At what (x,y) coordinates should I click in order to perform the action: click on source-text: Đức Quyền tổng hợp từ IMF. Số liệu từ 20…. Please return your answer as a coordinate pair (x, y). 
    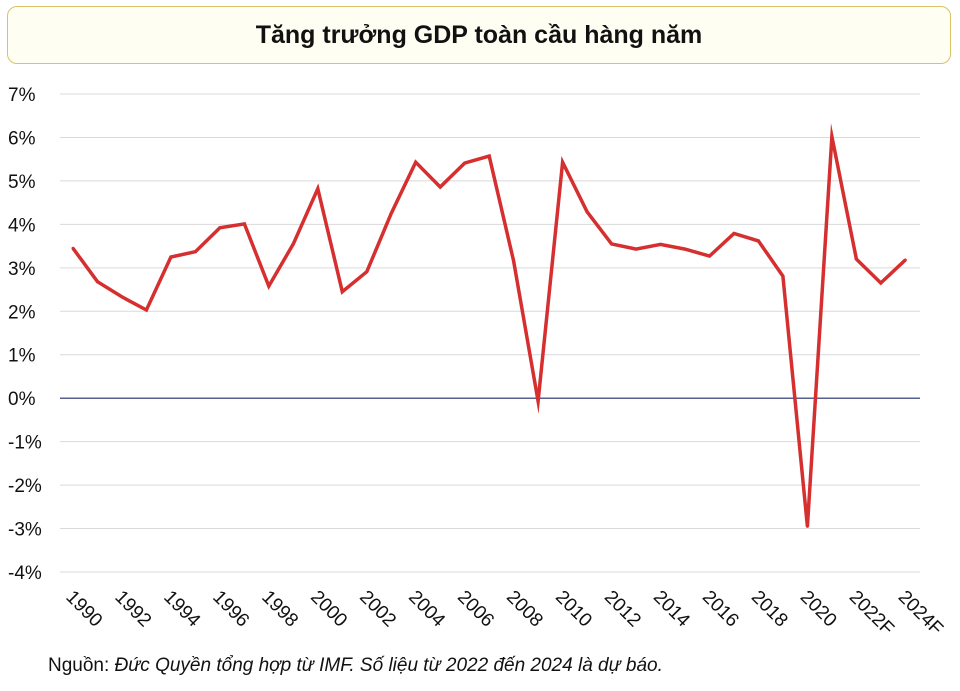
    Looking at the image, I should click on (388, 665).